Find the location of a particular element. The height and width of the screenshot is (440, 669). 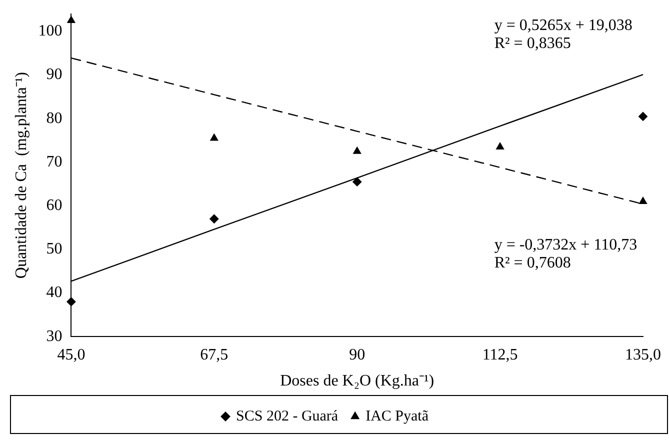

y-tick-label: 50 is located at coordinates (54, 249).